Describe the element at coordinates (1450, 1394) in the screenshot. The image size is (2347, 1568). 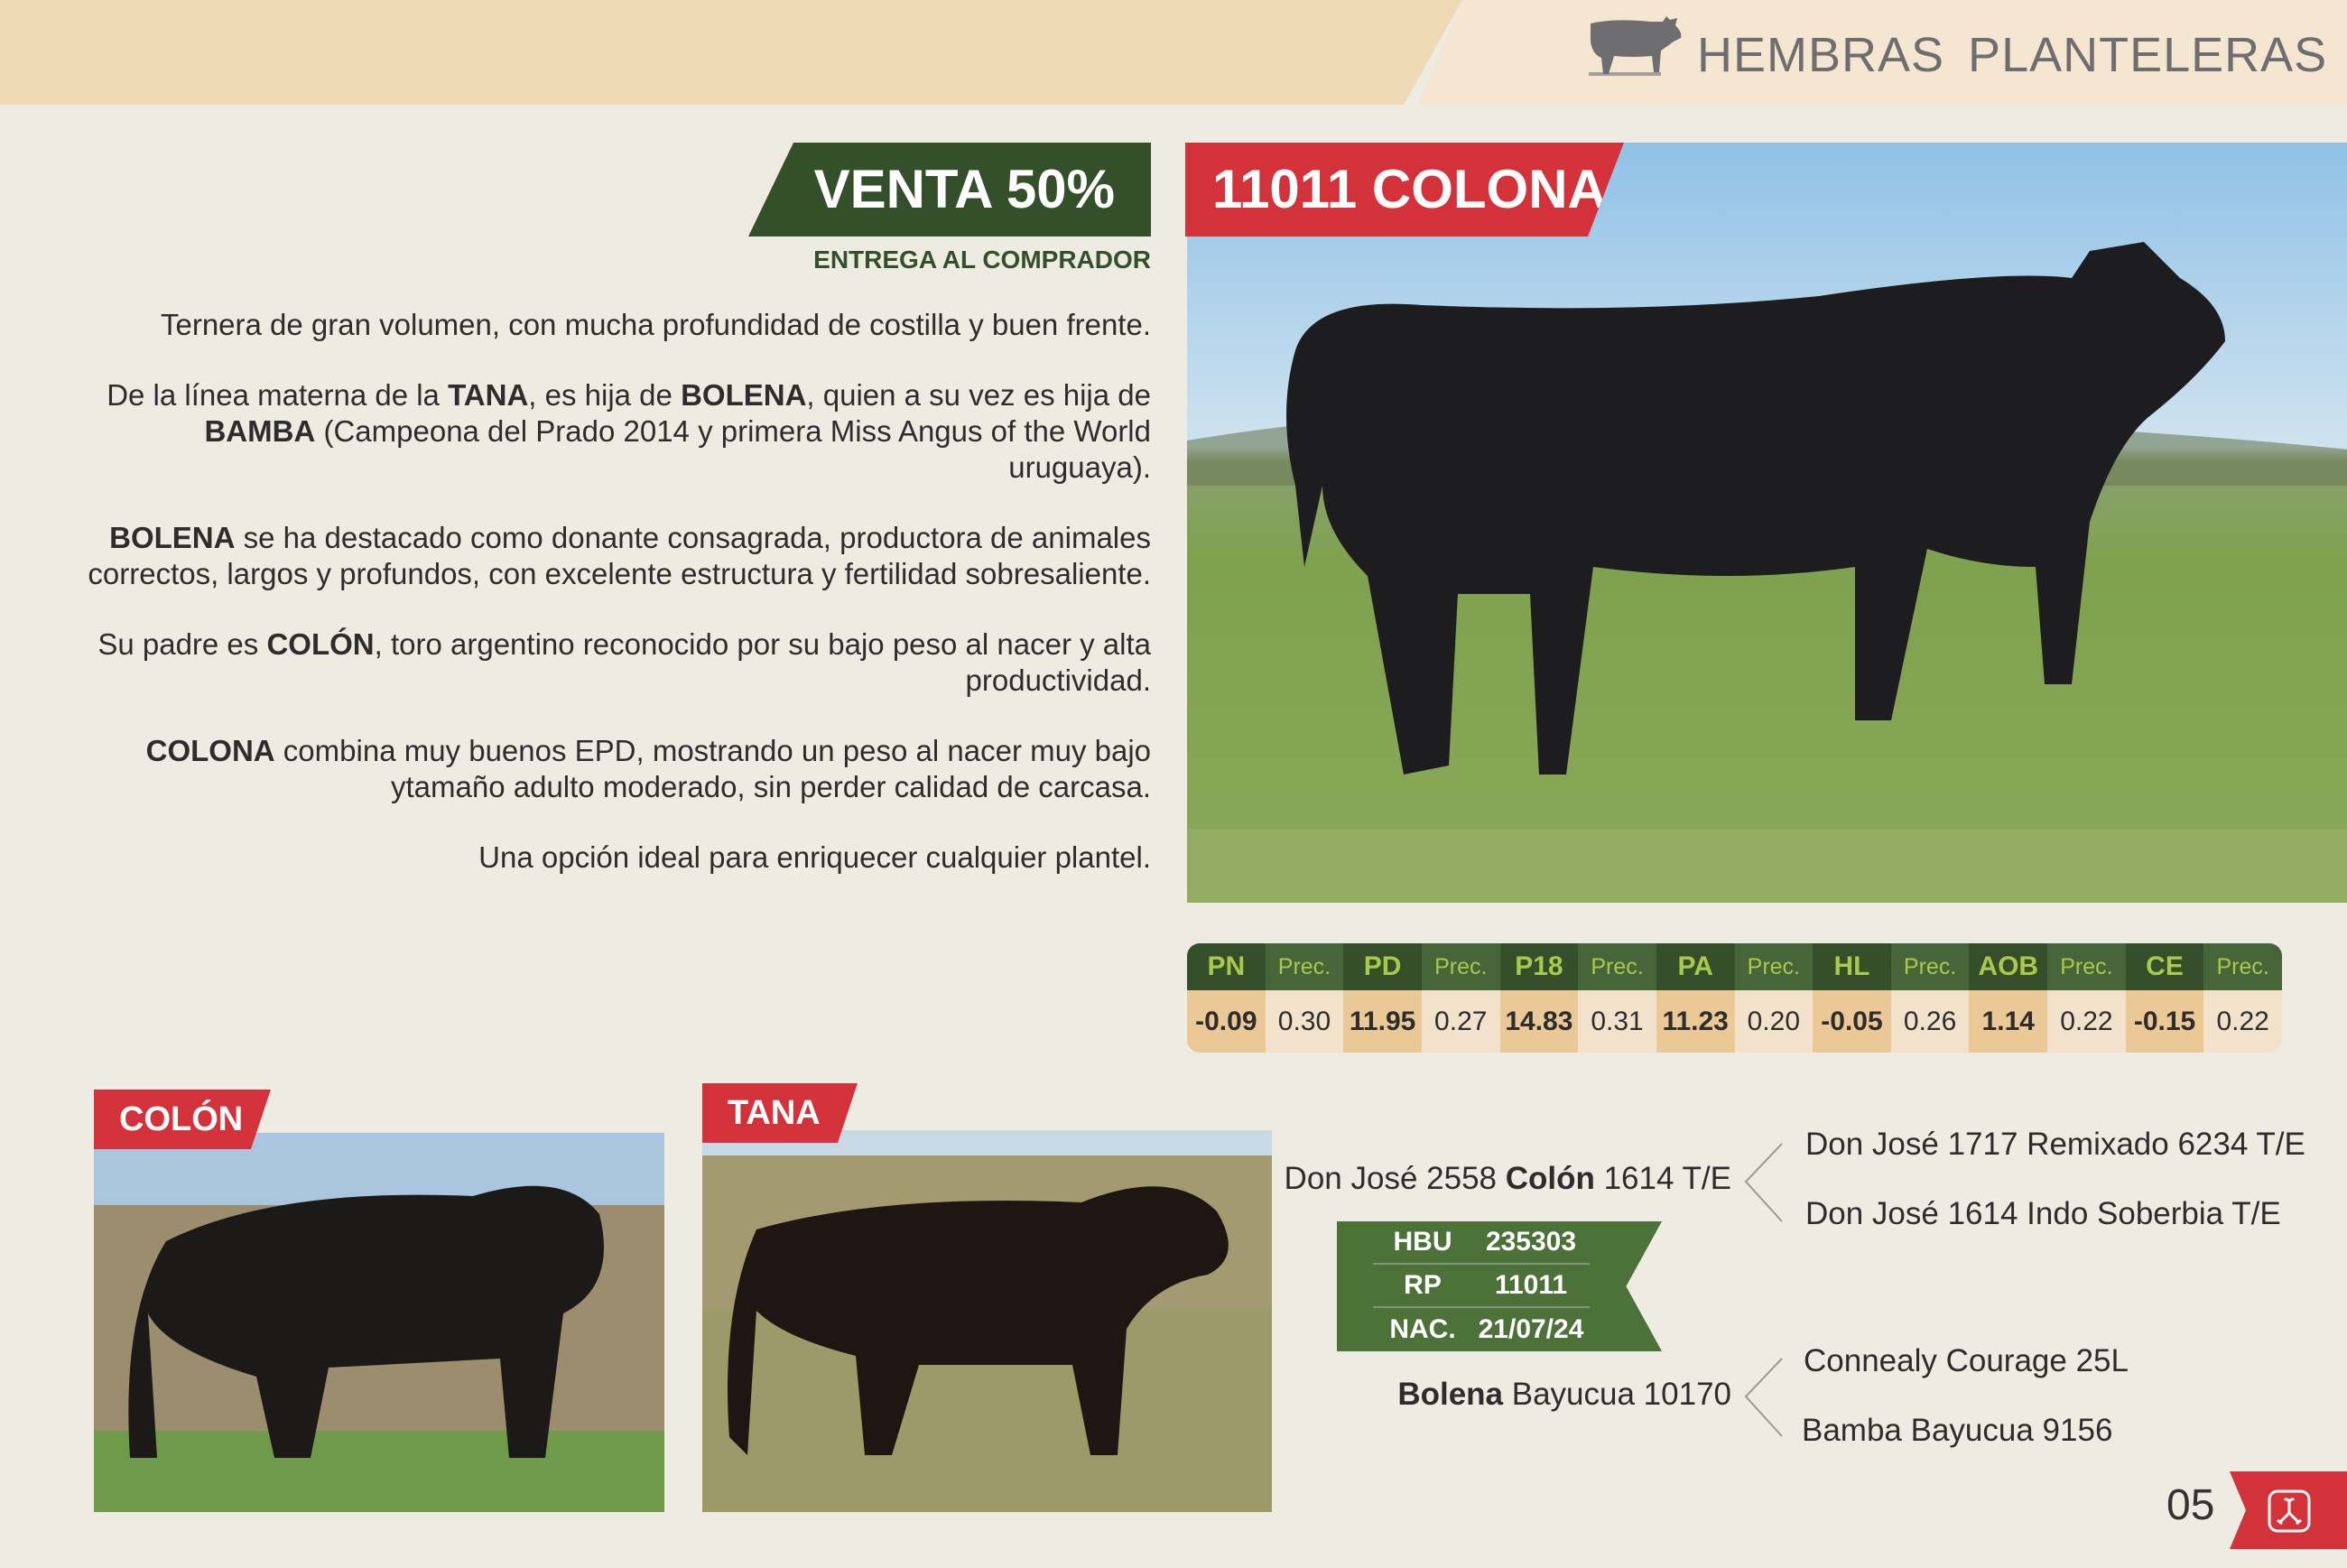
I see `dam-name: Bolena` at that location.